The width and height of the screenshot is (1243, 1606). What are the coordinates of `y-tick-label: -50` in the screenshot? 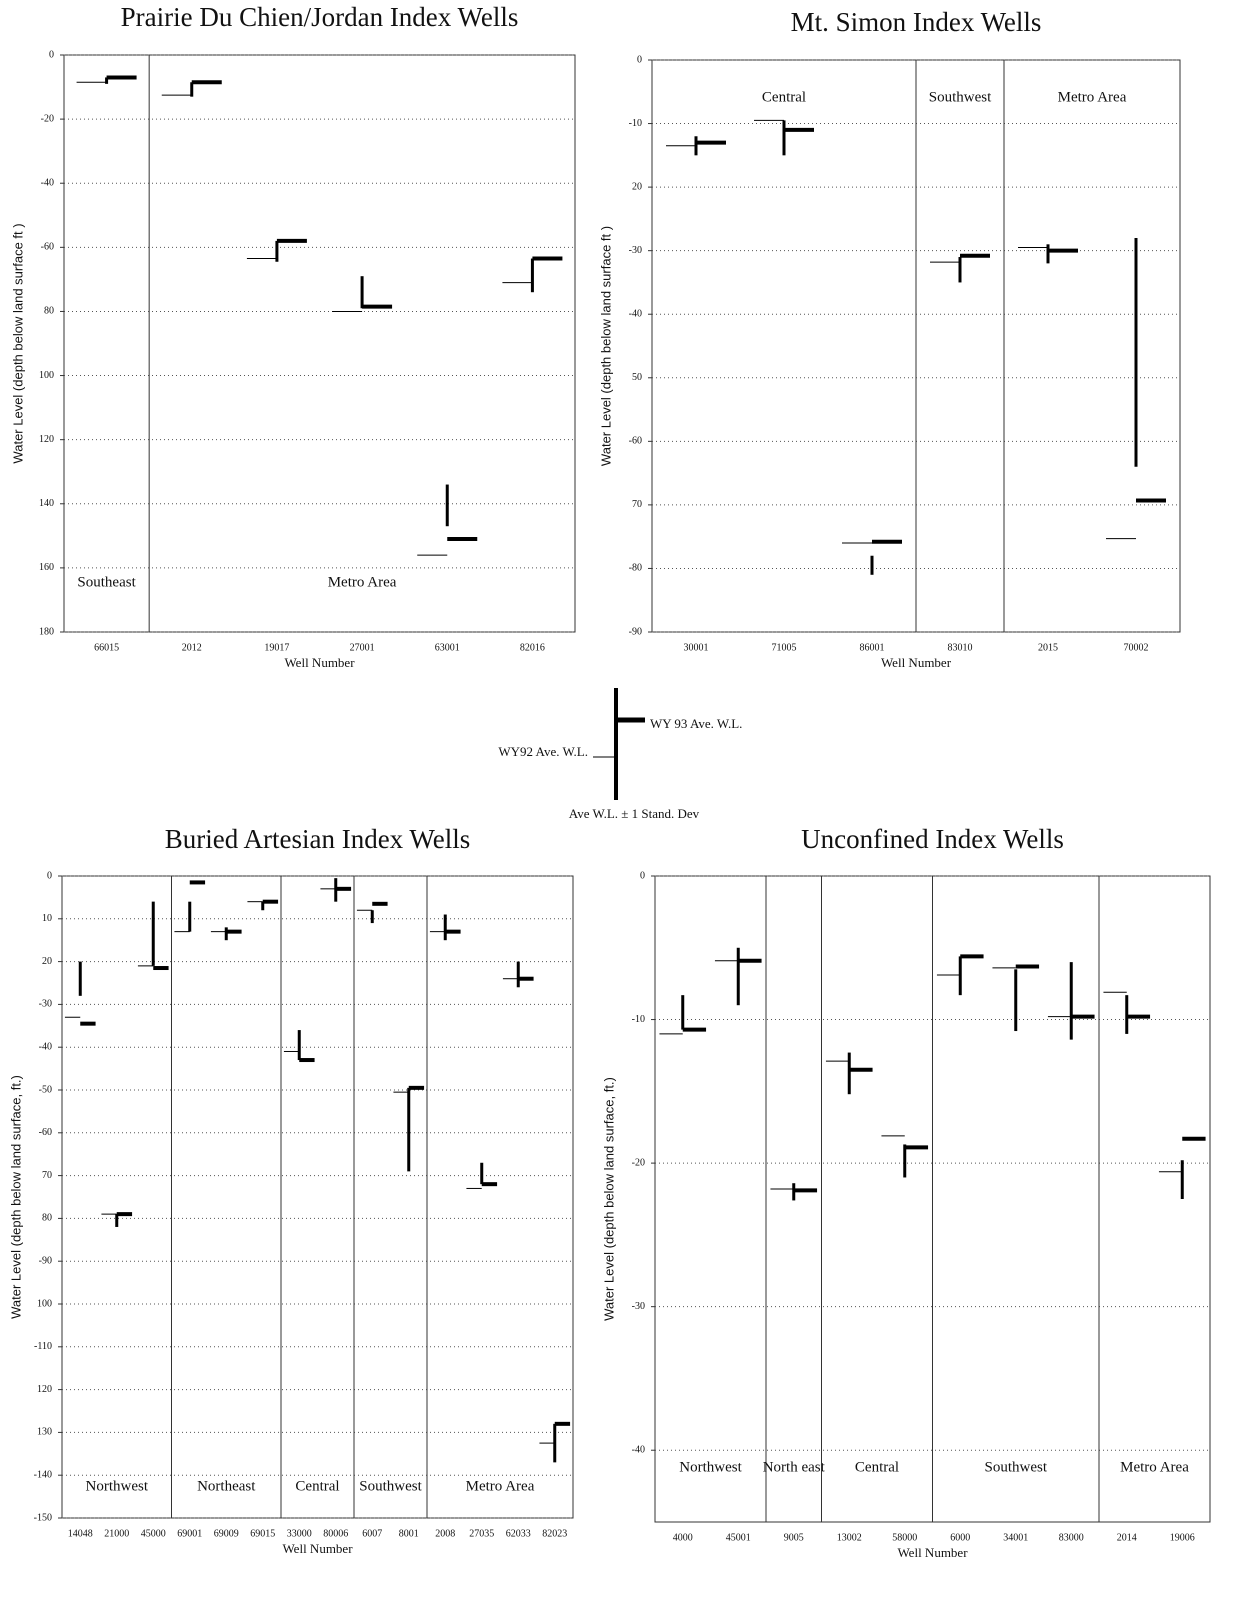 It's located at (45, 1089).